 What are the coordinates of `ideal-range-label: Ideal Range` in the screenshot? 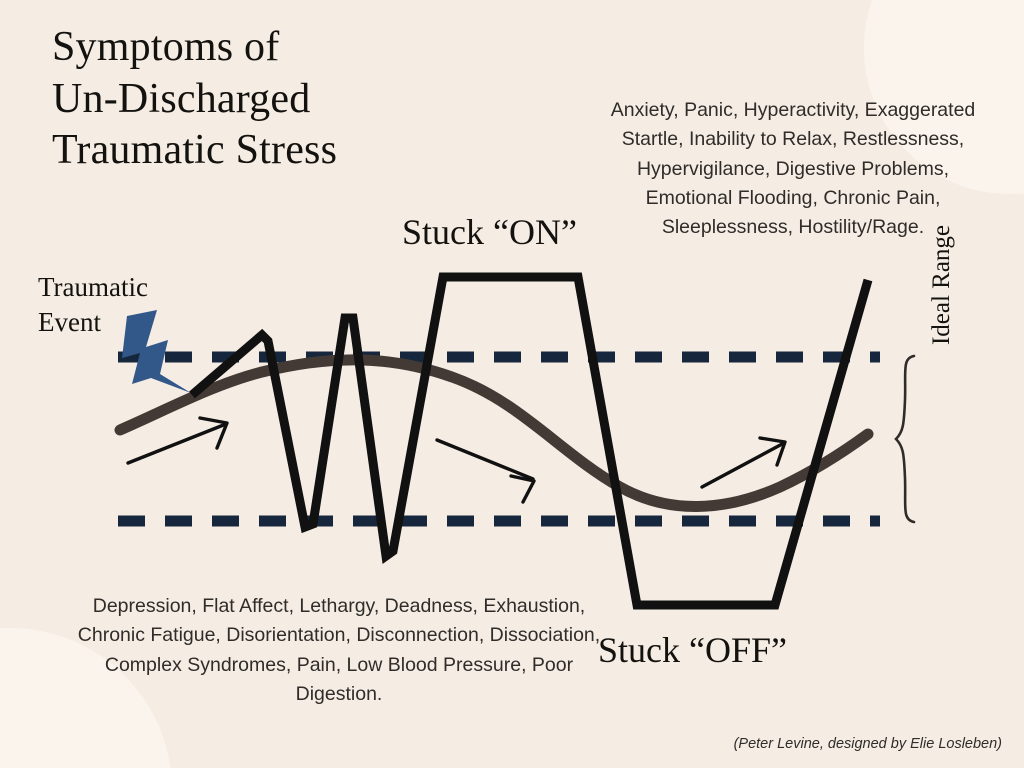 It's located at (941, 285).